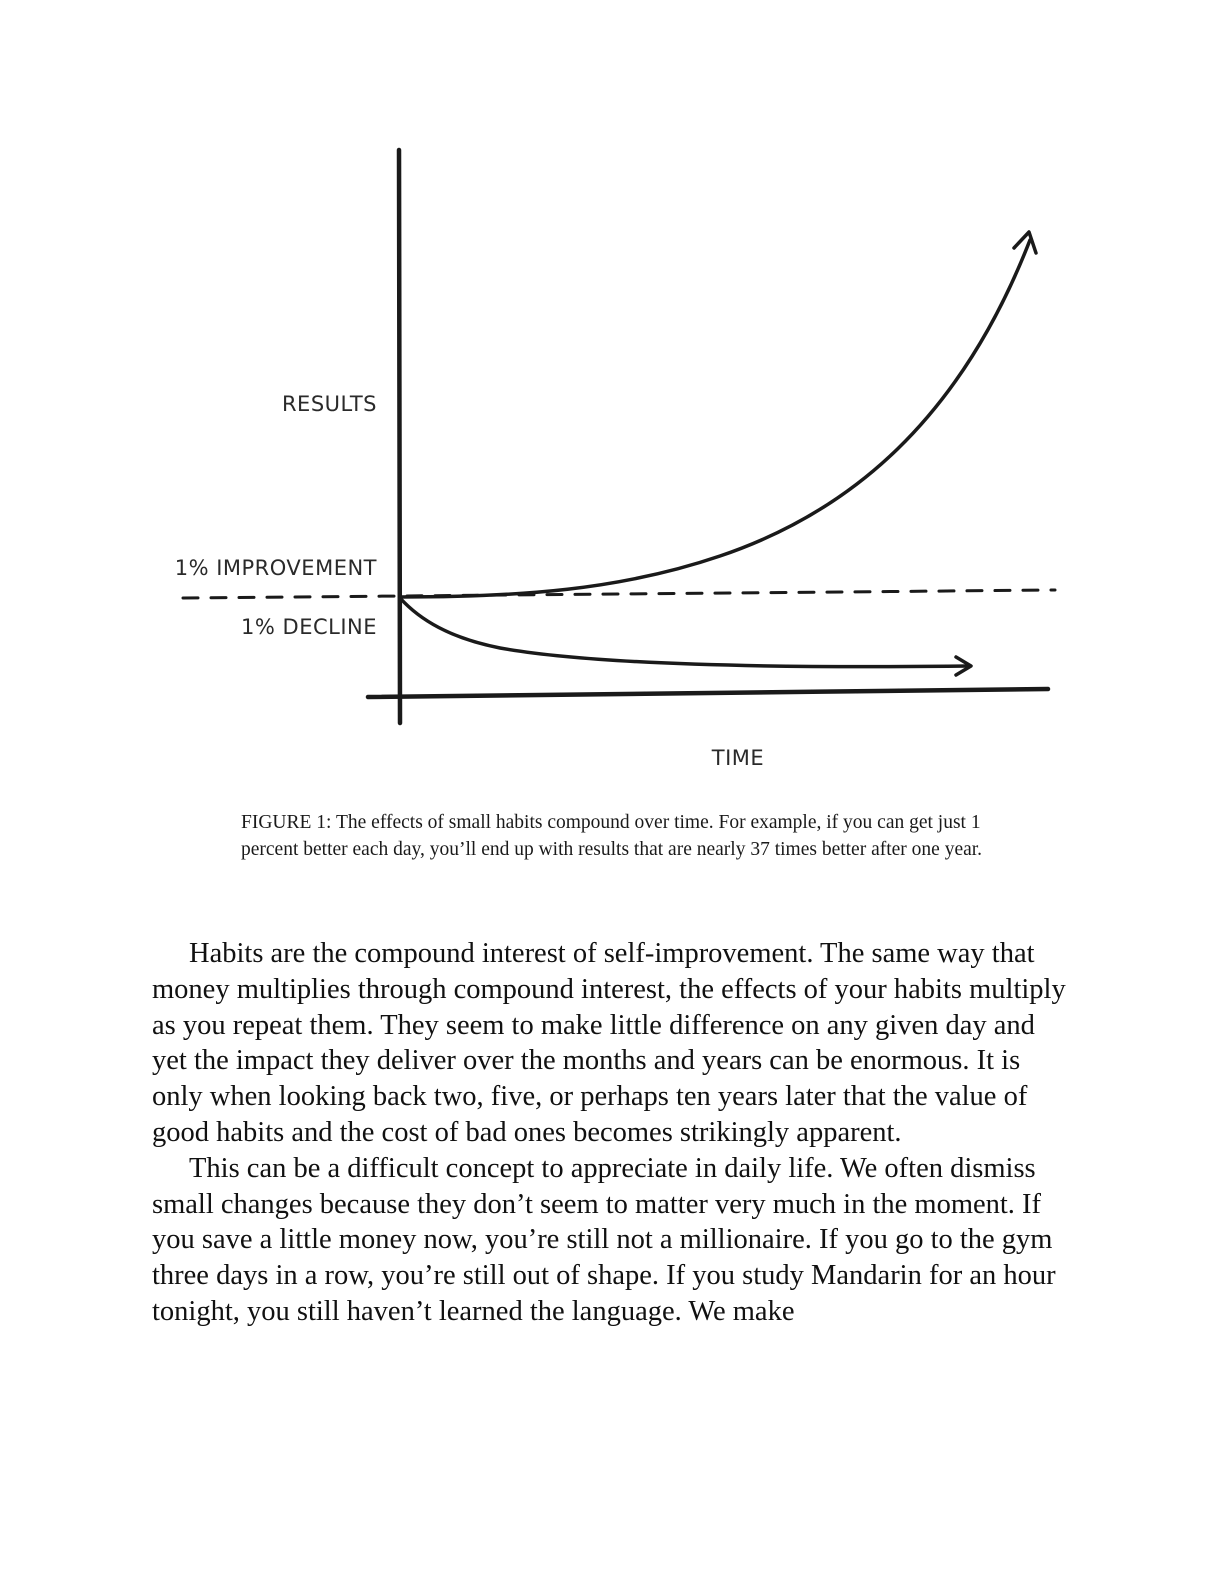 This screenshot has width=1224, height=1584. I want to click on improvement-label: 1% IMPROVEMENT, so click(276, 568).